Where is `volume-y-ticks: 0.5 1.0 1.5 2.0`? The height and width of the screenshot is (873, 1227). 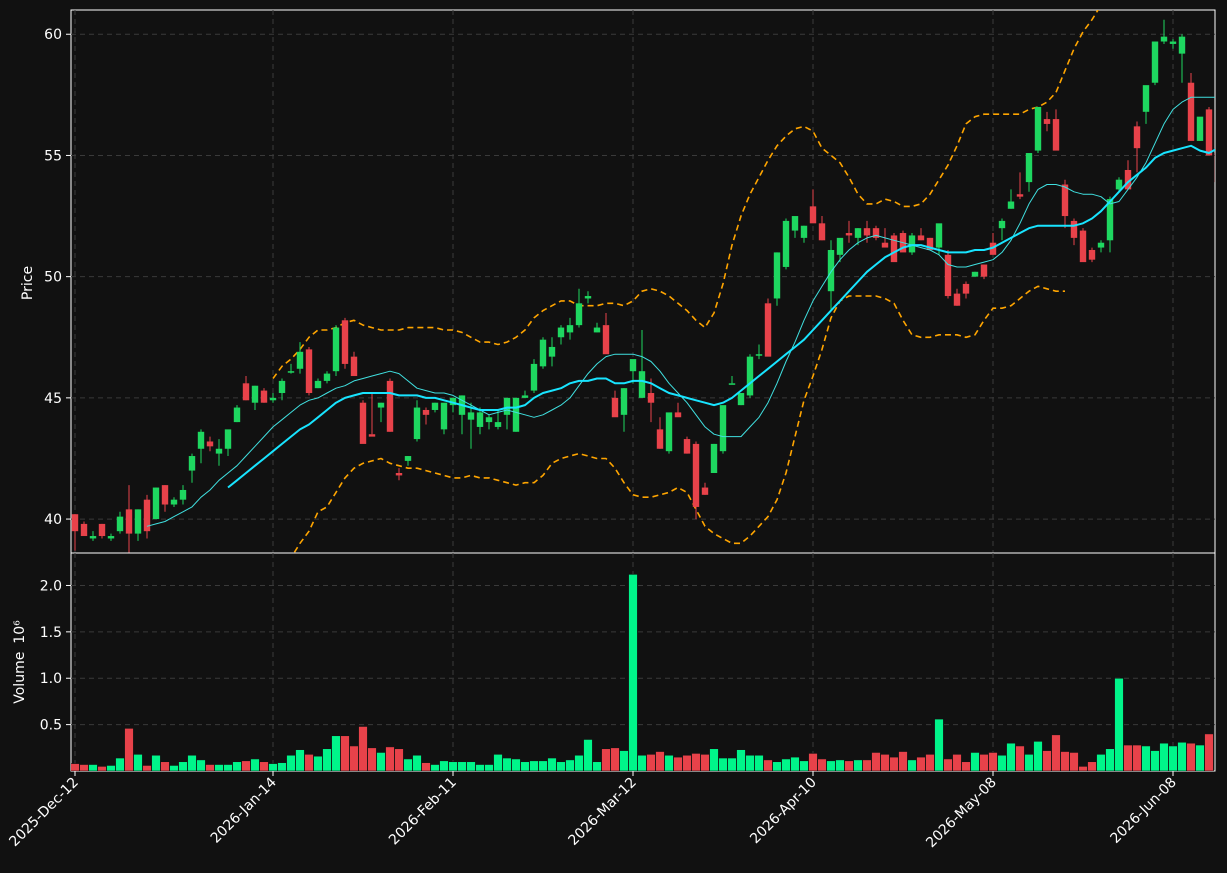 volume-y-ticks: 0.5 1.0 1.5 2.0 is located at coordinates (55, 656).